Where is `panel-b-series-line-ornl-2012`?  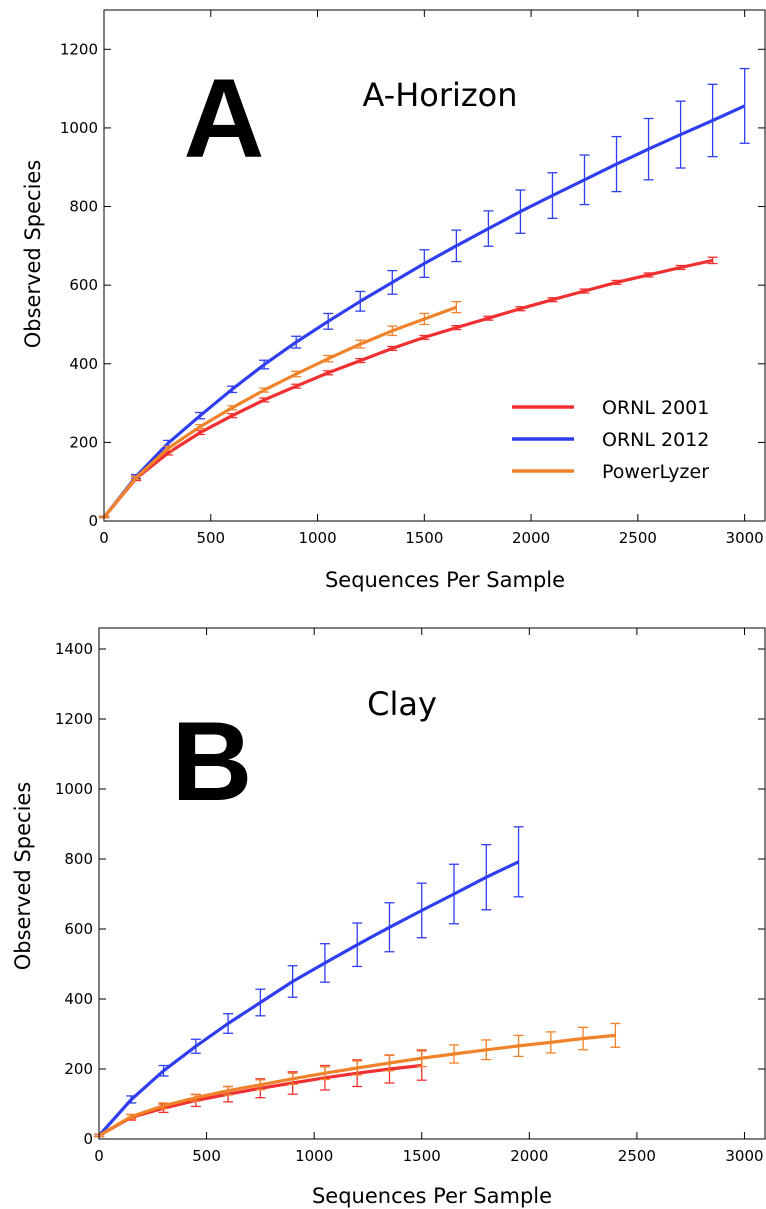 panel-b-series-line-ornl-2012 is located at coordinates (309, 998).